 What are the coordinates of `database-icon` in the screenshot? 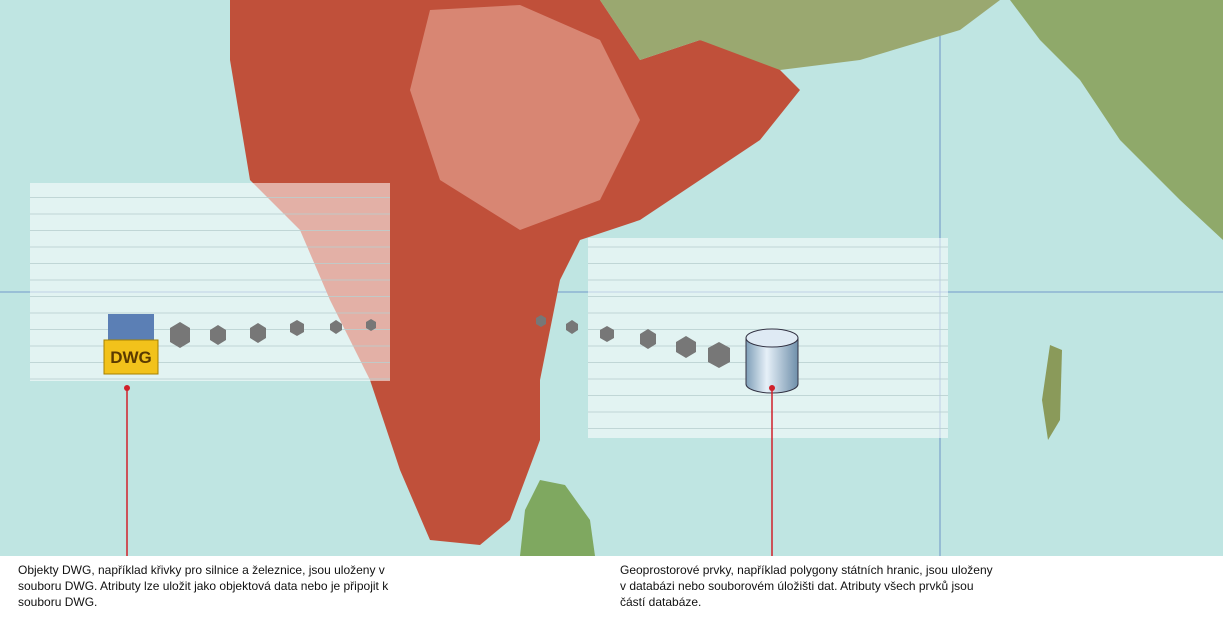 It's located at (772, 361).